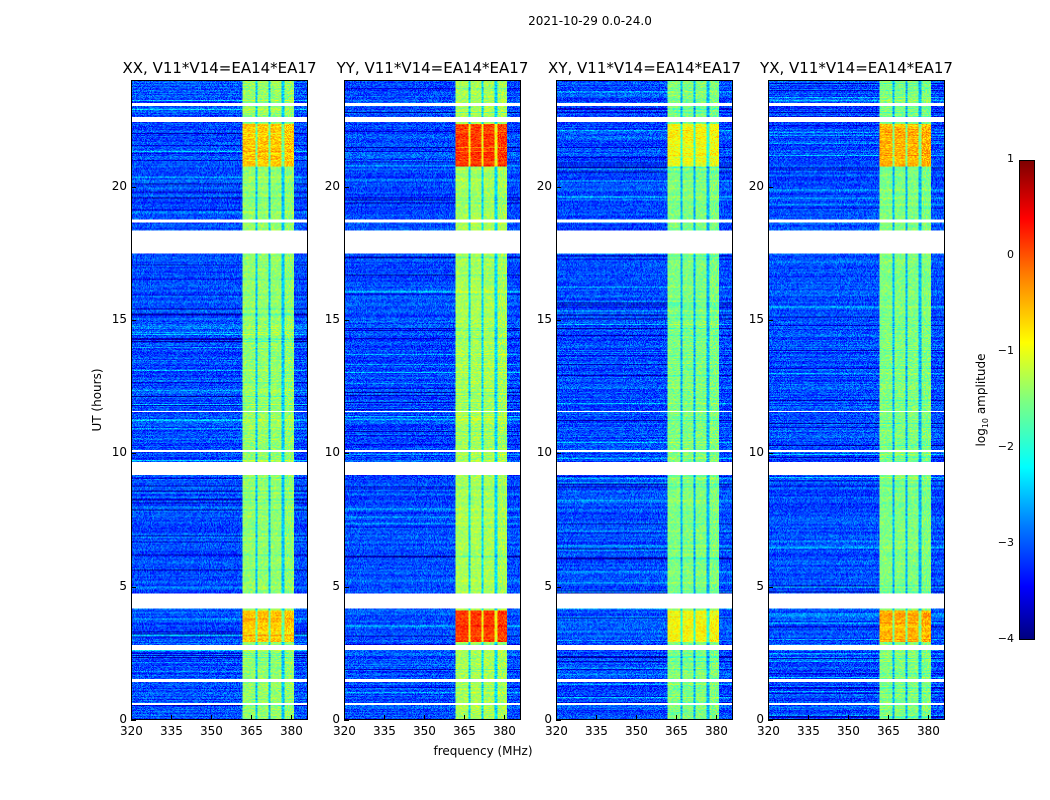 This screenshot has width=1050, height=800. I want to click on colorbar-tick-label: −1, so click(1005, 350).